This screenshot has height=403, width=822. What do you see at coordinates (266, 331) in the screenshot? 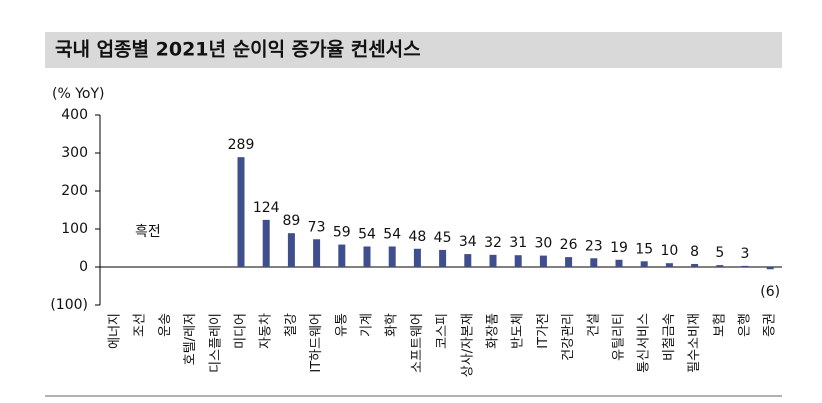
I see `x-tick-label: 자동차` at bounding box center [266, 331].